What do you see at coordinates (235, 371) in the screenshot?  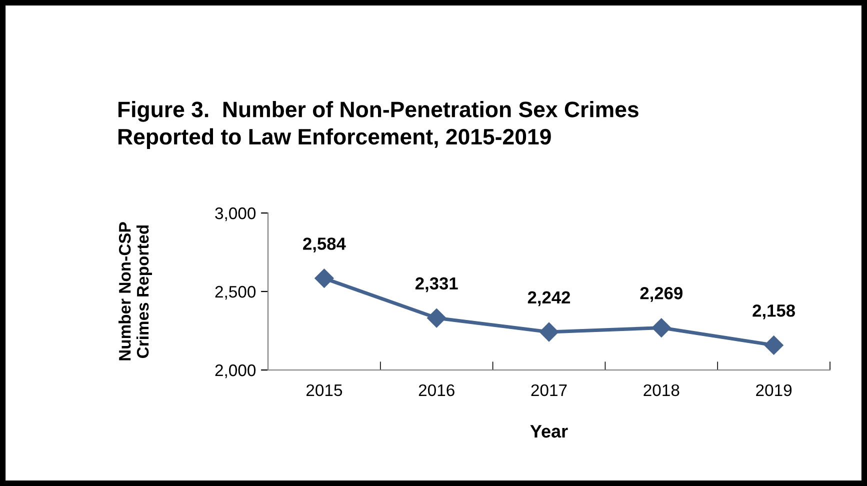 I see `y-tick-label: 2,000` at bounding box center [235, 371].